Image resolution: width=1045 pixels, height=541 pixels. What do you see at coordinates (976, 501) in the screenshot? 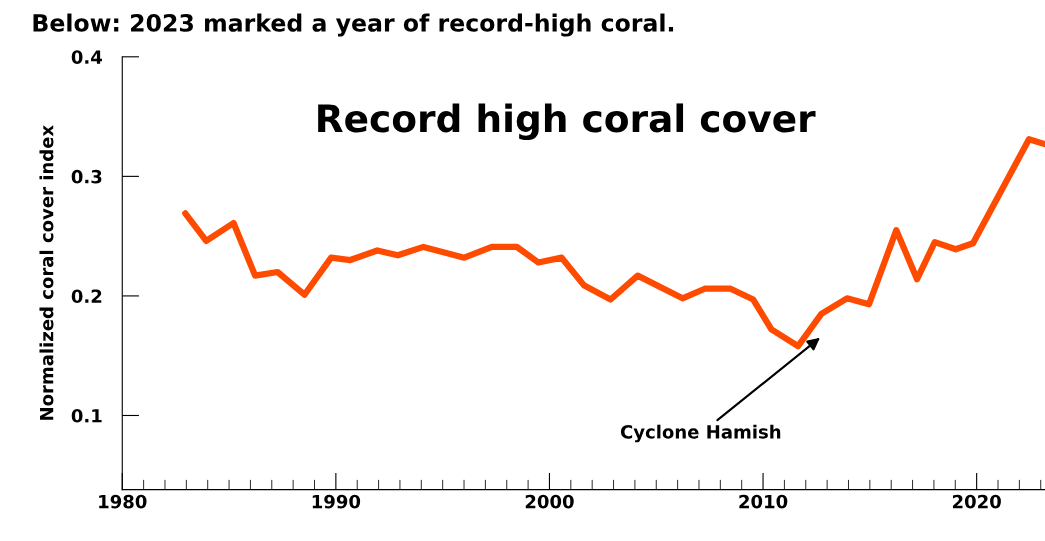
I see `x-tick-label: 2020` at bounding box center [976, 501].